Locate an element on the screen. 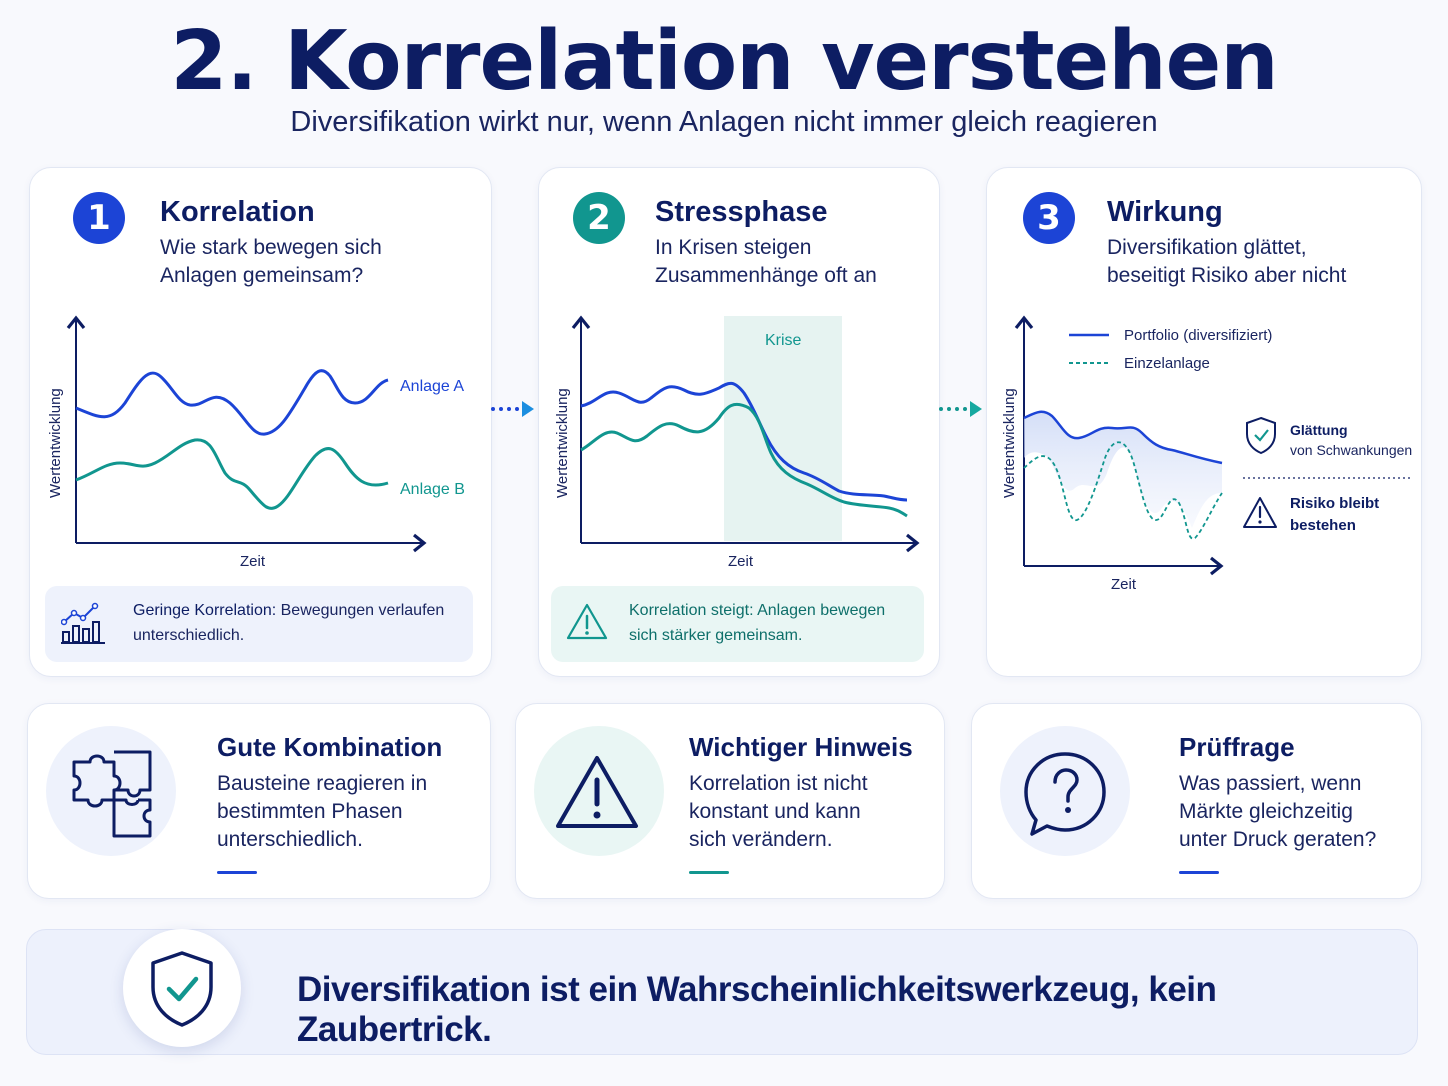 The image size is (1448, 1086). risk-line-2: bestehen is located at coordinates (1323, 525).